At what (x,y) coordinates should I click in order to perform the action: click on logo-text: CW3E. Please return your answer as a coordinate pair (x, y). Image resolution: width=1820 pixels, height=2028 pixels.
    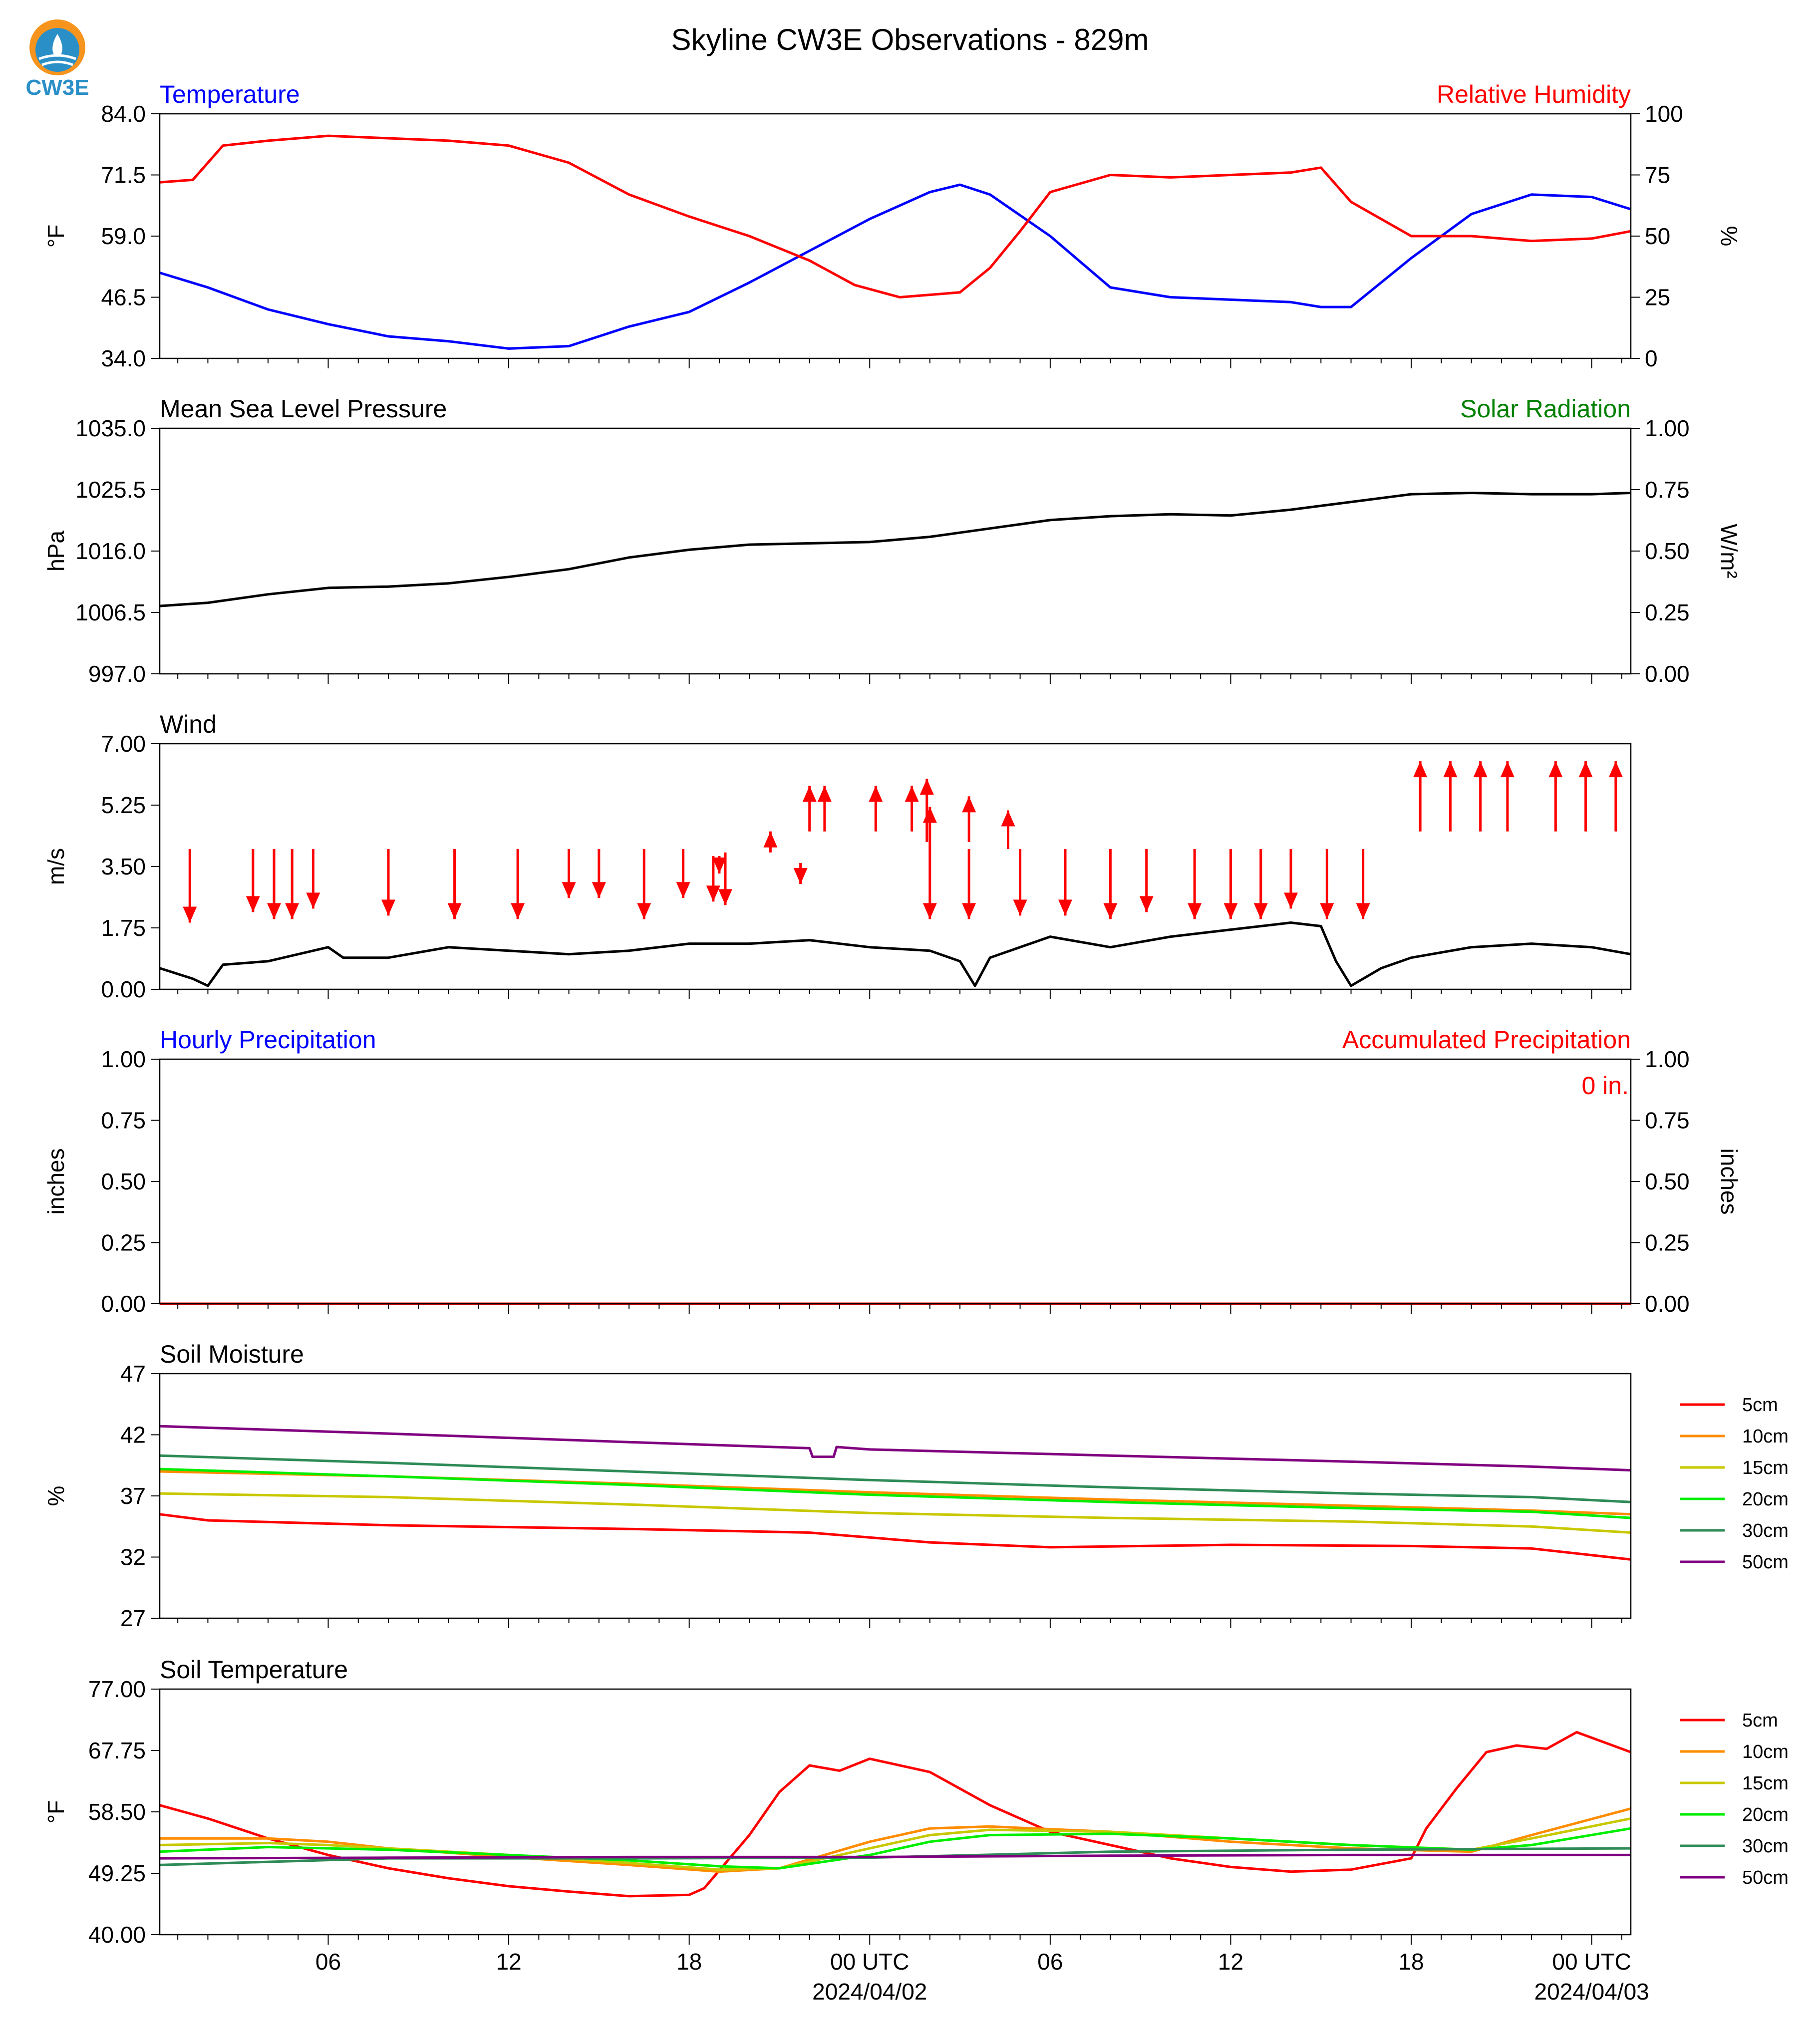
    Looking at the image, I should click on (57, 87).